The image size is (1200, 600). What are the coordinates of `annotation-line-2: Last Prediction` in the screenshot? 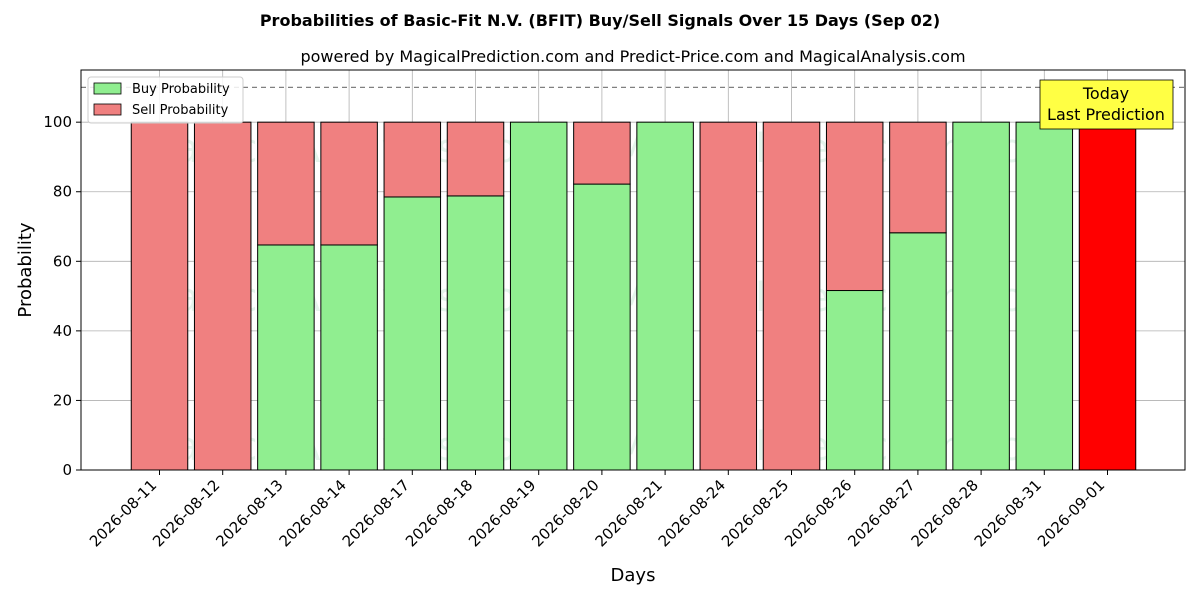 It's located at (1106, 114).